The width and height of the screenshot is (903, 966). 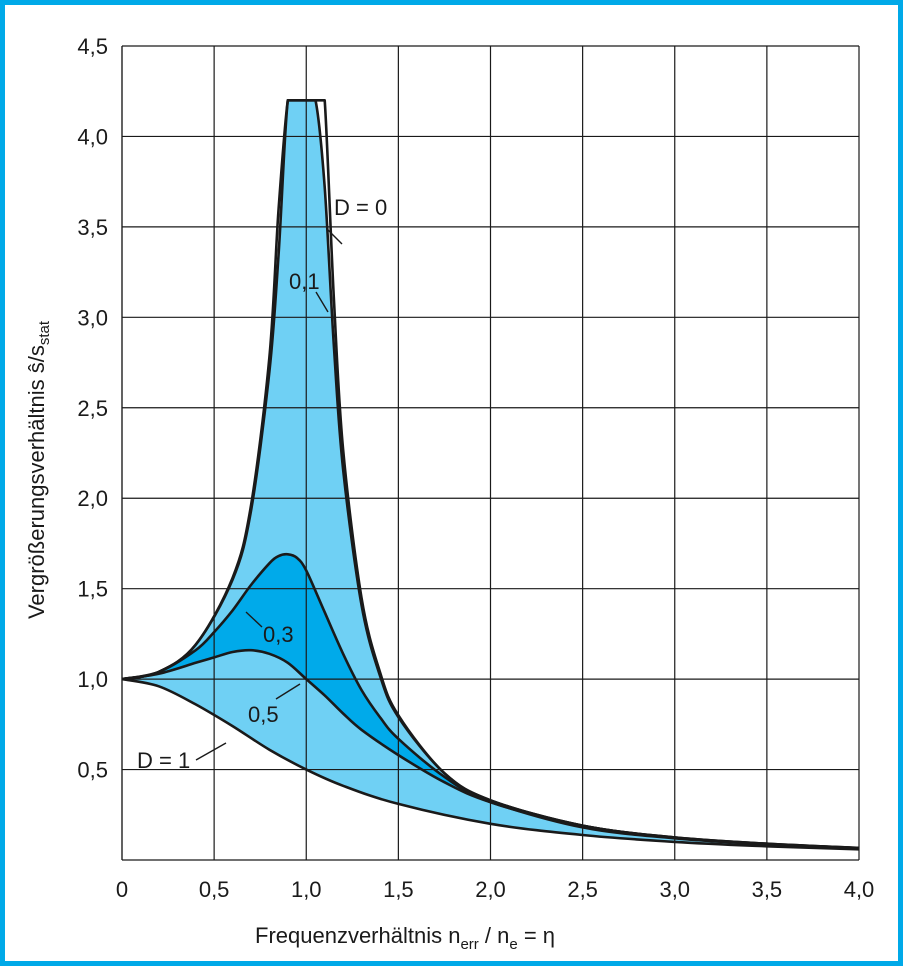 What do you see at coordinates (92, 589) in the screenshot?
I see `y-tick-label: 1,5` at bounding box center [92, 589].